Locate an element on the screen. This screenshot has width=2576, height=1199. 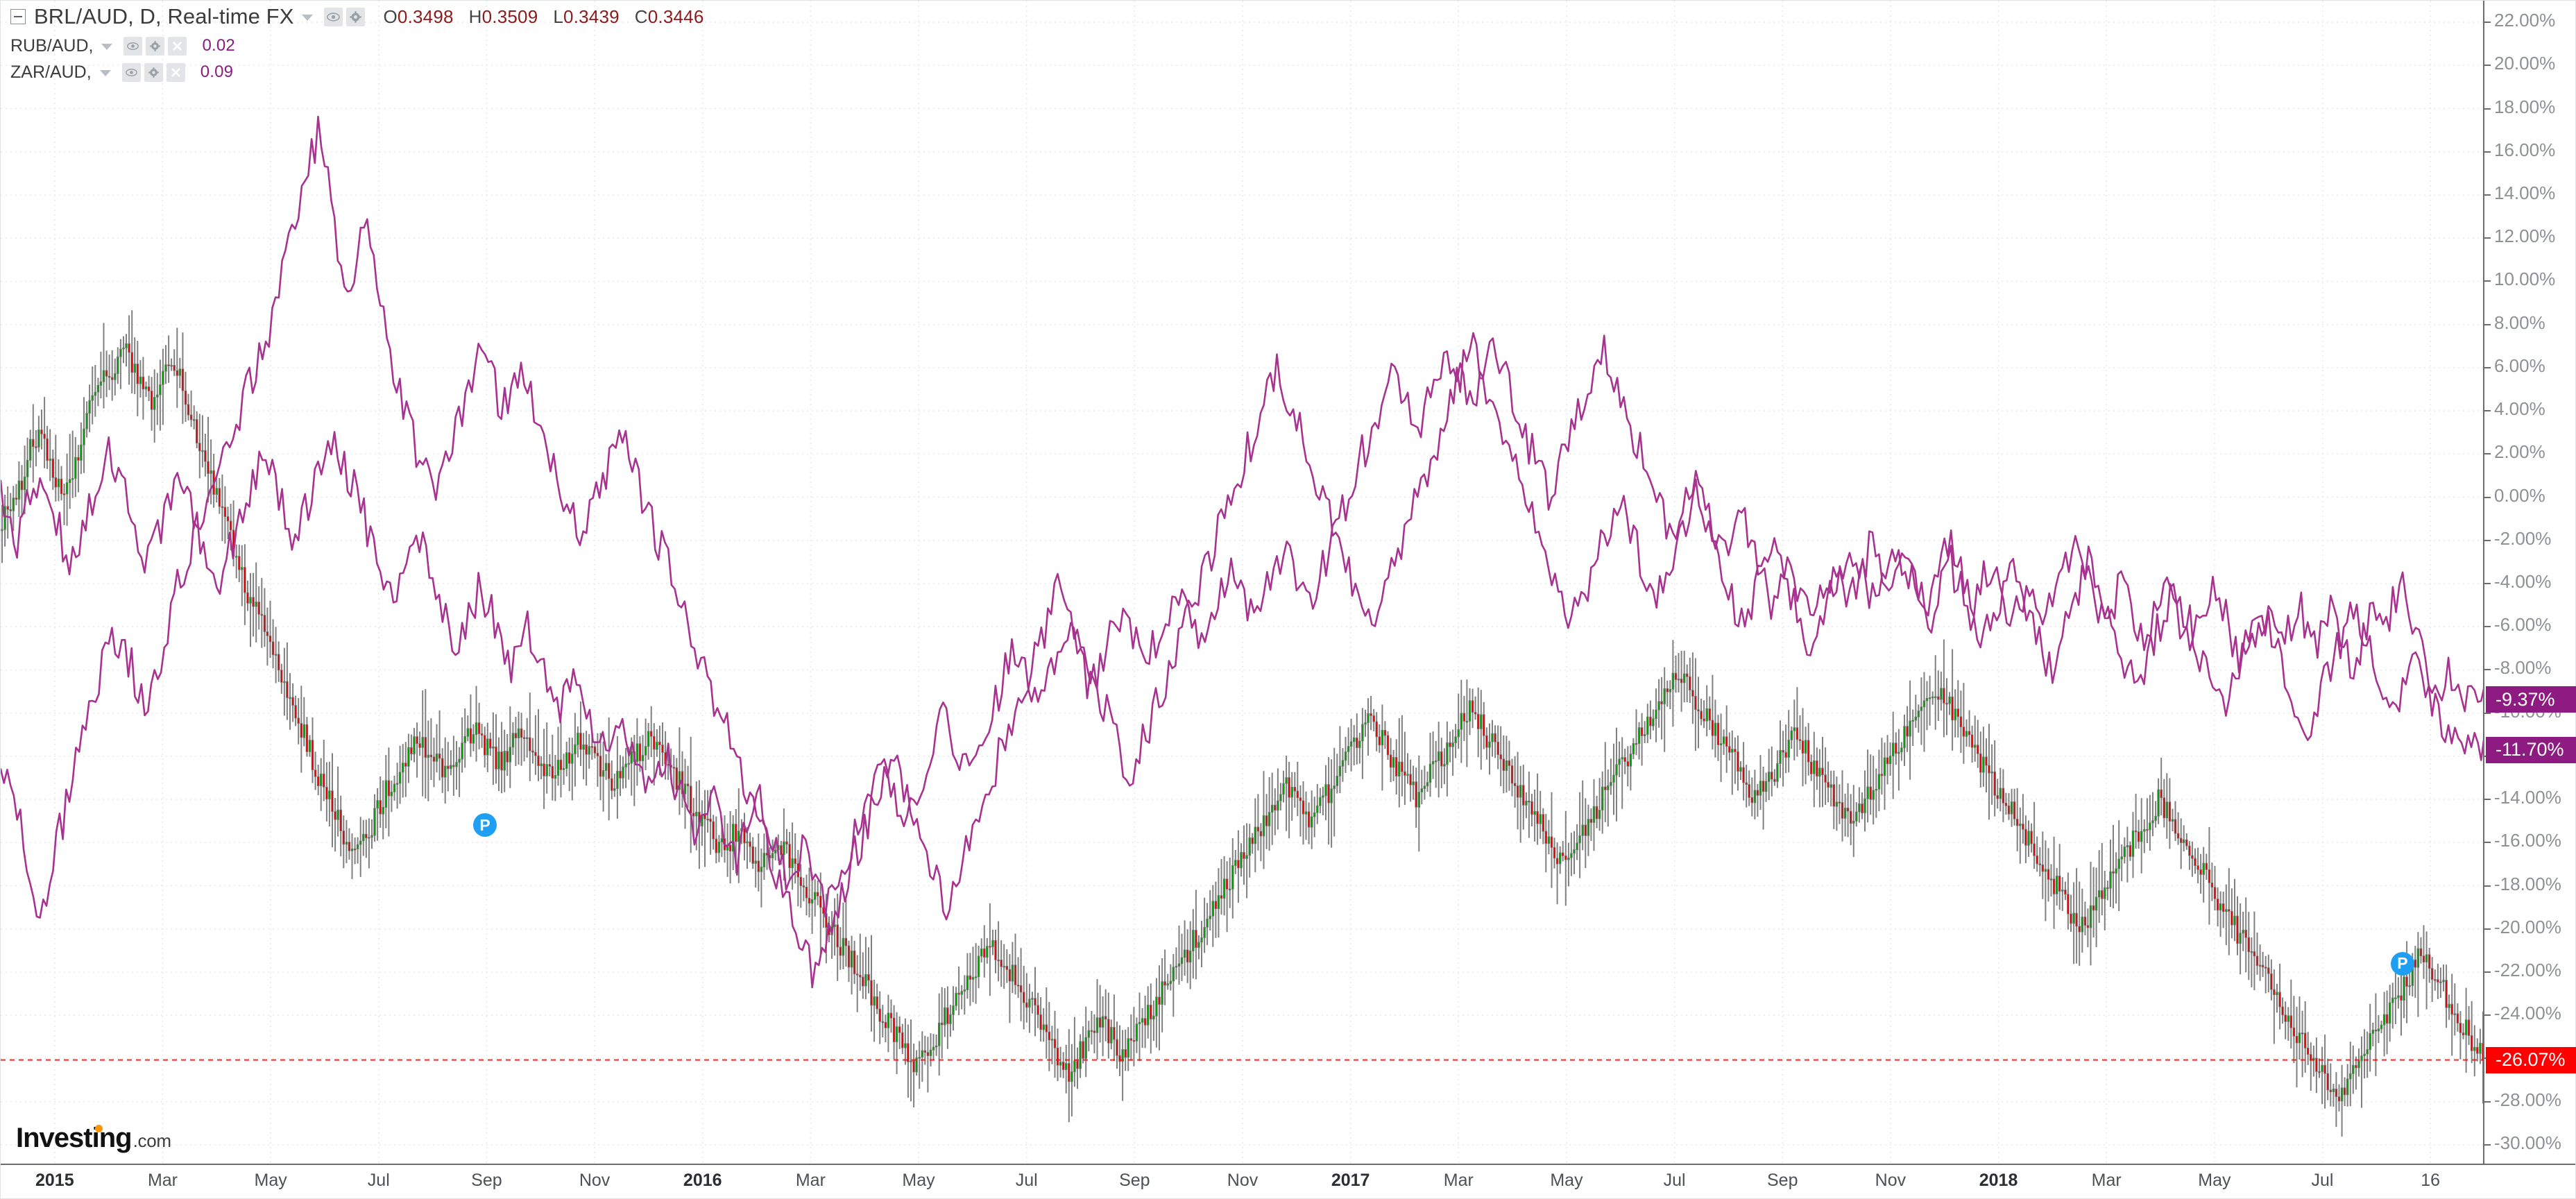
y-tick-label: -8.00% is located at coordinates (2523, 668).